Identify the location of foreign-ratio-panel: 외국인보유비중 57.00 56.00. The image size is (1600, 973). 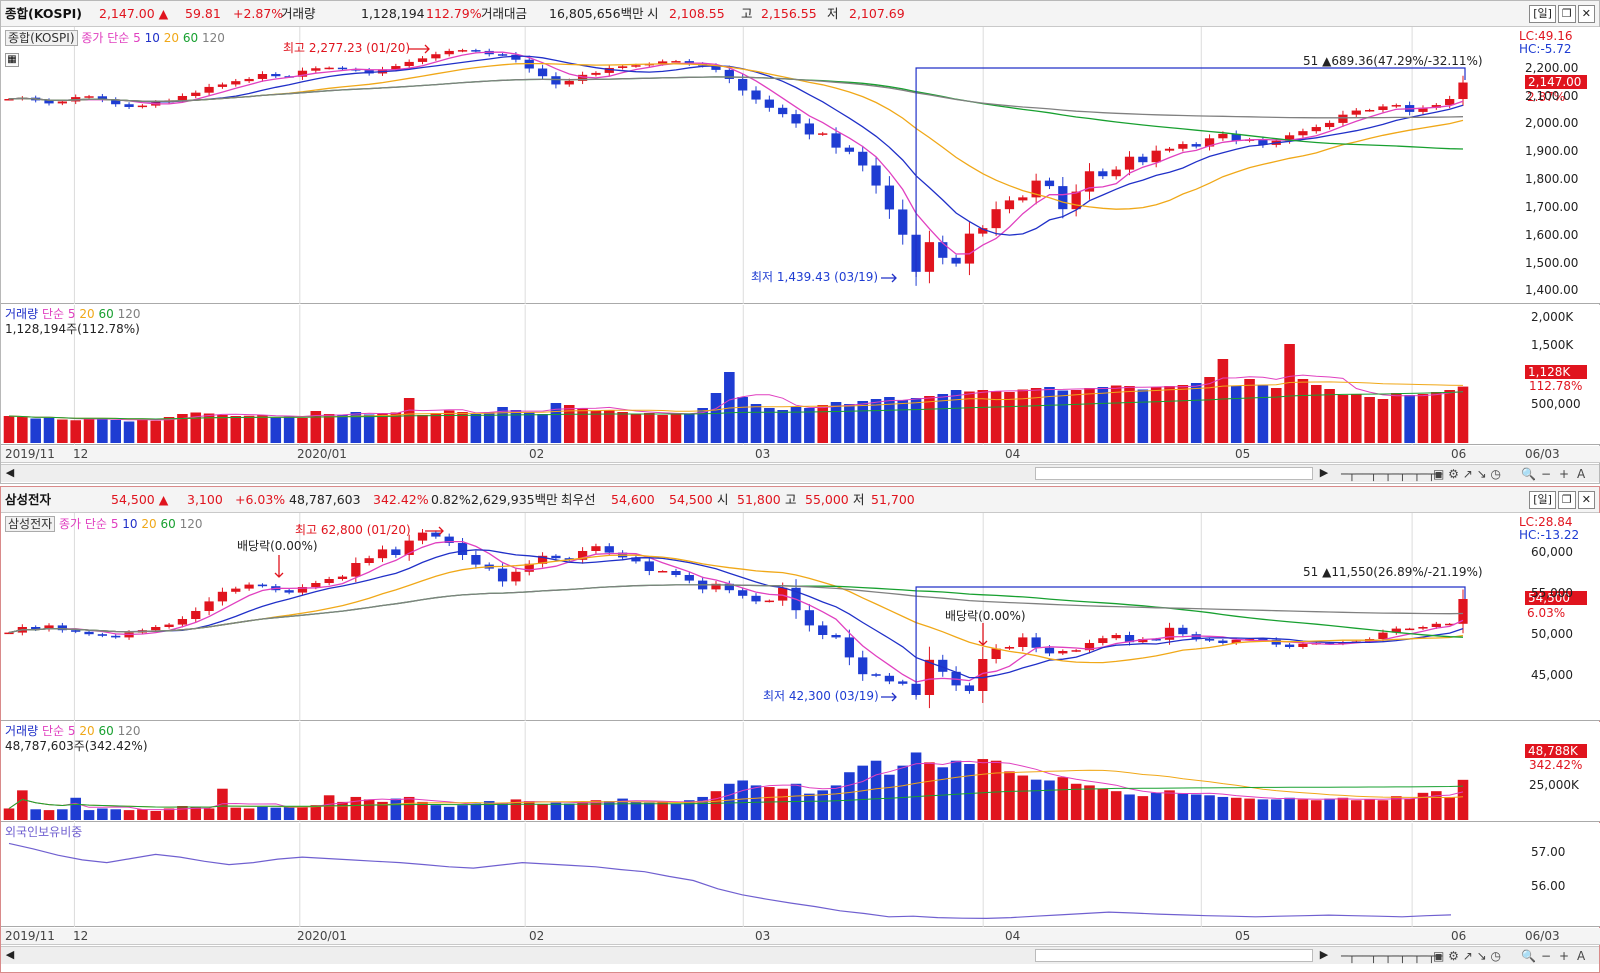
(800, 875).